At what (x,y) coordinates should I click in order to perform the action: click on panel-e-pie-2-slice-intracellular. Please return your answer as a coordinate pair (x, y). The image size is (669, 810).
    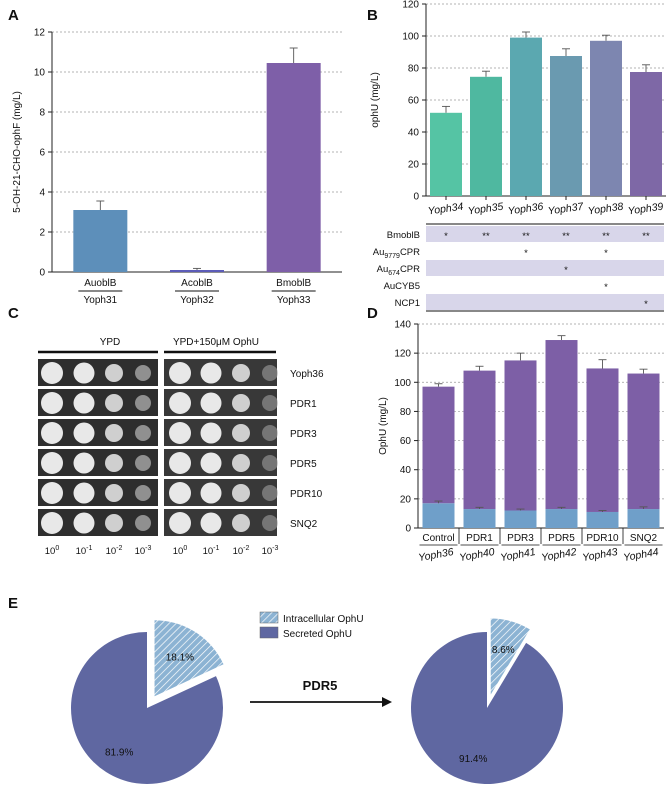
    Looking at the image, I should click on (510, 656).